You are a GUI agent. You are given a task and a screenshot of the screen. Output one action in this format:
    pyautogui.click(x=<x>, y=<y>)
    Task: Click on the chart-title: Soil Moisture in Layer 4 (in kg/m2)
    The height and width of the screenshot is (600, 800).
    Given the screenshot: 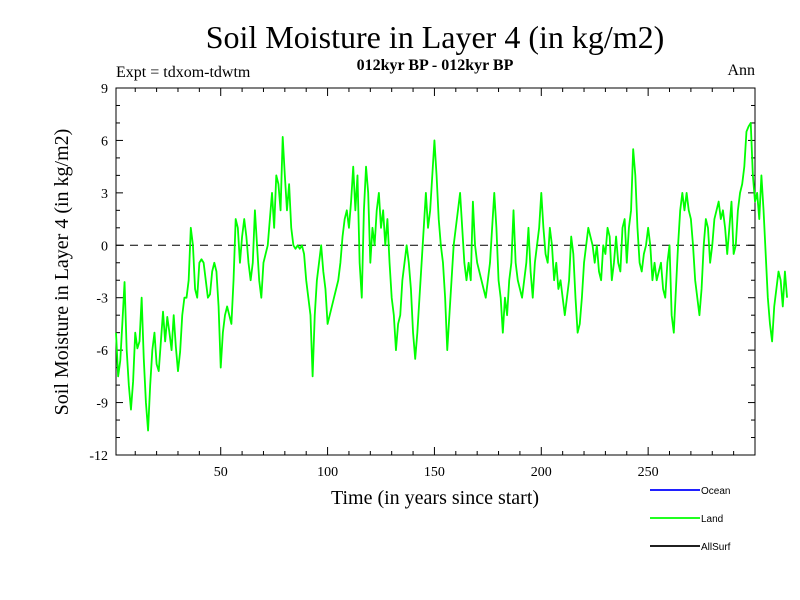 What is the action you would take?
    pyautogui.click(x=435, y=37)
    